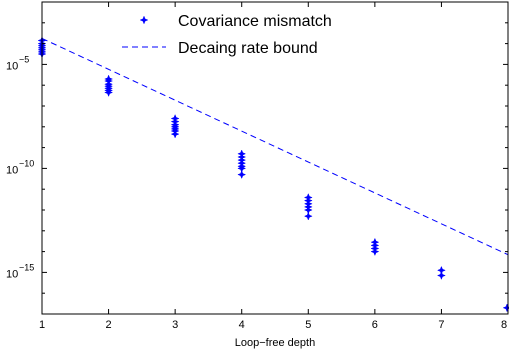 The image size is (509, 360). What do you see at coordinates (248, 48) in the screenshot?
I see `legend-label-bound: Decaing rate bound` at bounding box center [248, 48].